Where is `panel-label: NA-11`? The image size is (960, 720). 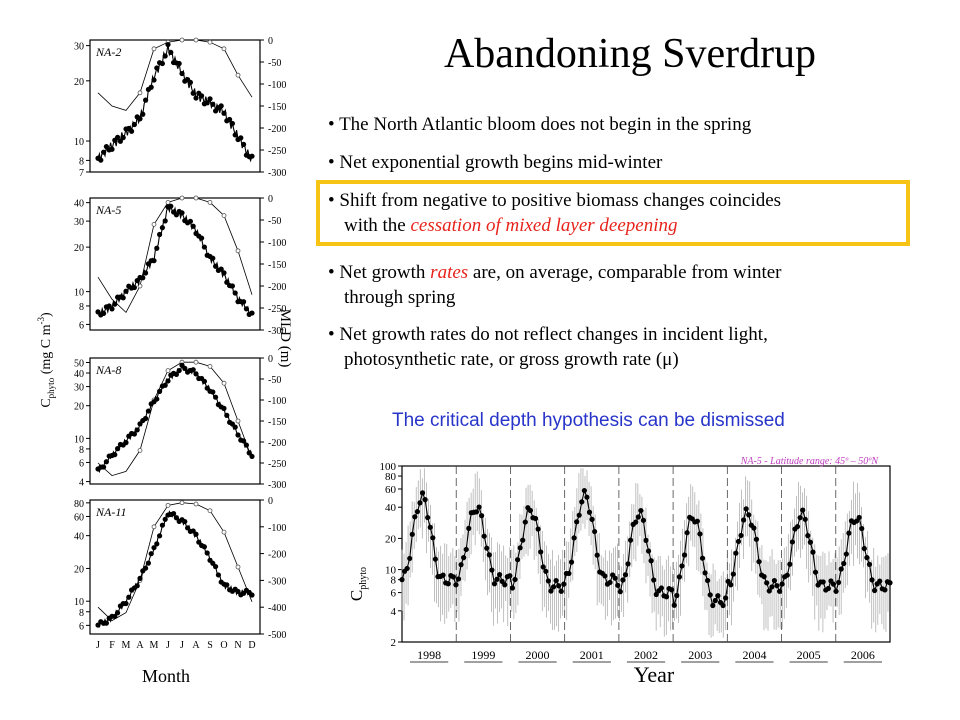 panel-label: NA-11 is located at coordinates (110, 512).